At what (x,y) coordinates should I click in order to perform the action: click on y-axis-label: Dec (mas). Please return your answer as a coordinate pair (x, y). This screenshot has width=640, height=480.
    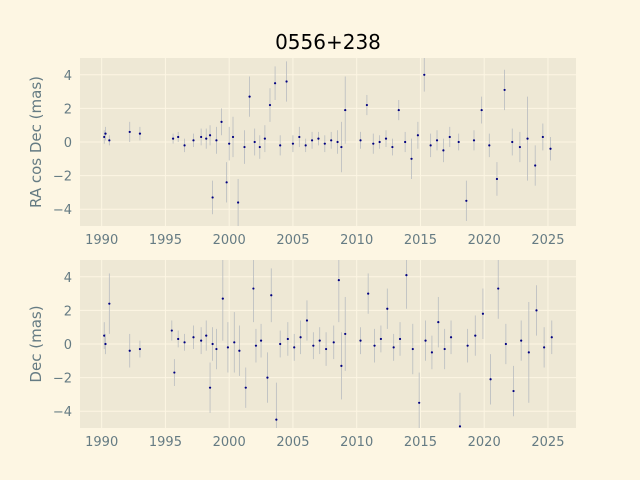
    Looking at the image, I should click on (36, 343).